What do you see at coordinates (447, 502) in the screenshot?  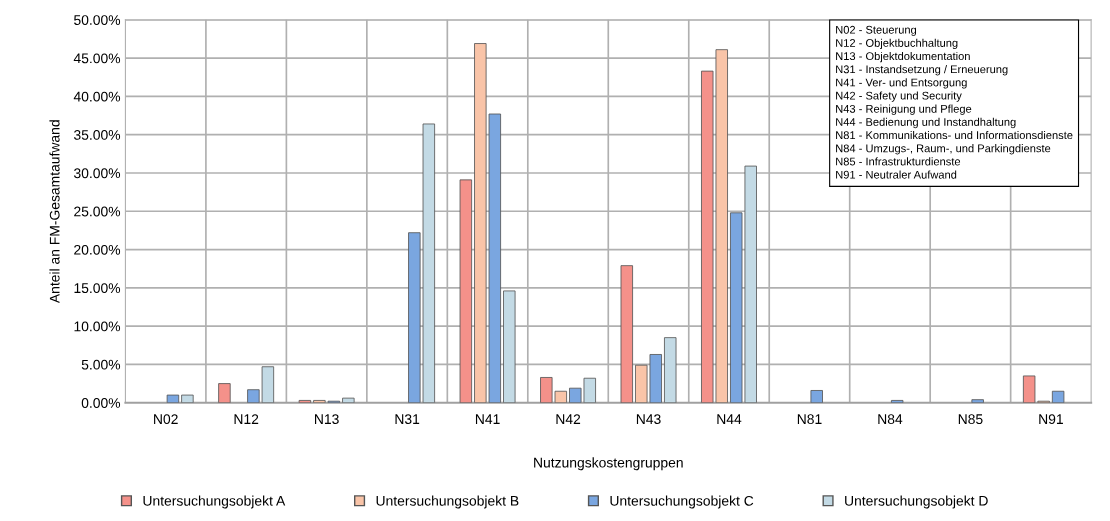 I see `legend-label: Untersuchungsobjekt B` at bounding box center [447, 502].